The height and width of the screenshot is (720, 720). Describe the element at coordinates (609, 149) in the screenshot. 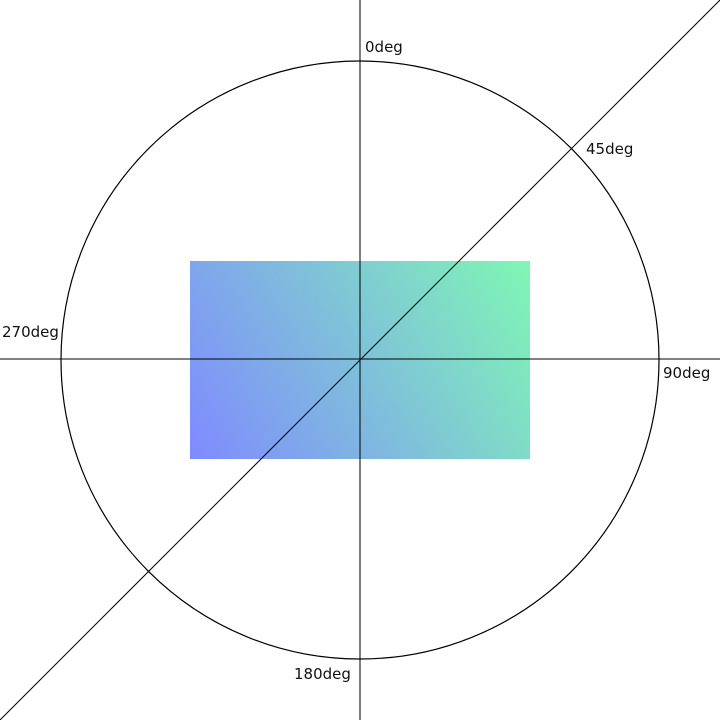

I see `label-45deg: 45deg` at that location.